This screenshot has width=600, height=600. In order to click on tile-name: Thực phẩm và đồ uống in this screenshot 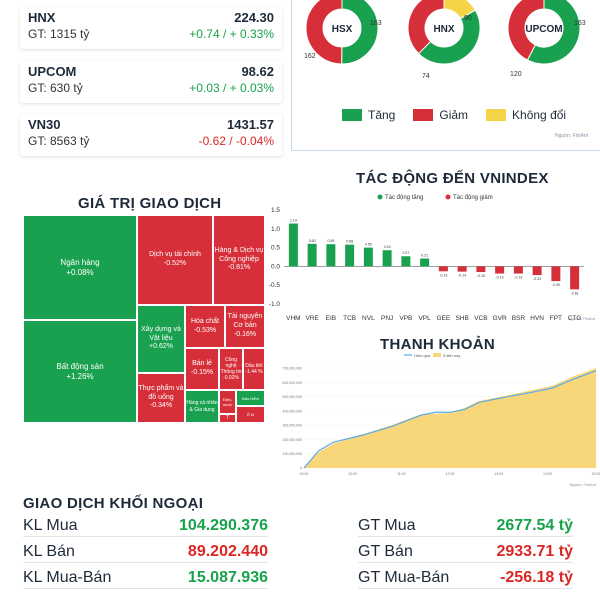, I will do `click(161, 392)`.